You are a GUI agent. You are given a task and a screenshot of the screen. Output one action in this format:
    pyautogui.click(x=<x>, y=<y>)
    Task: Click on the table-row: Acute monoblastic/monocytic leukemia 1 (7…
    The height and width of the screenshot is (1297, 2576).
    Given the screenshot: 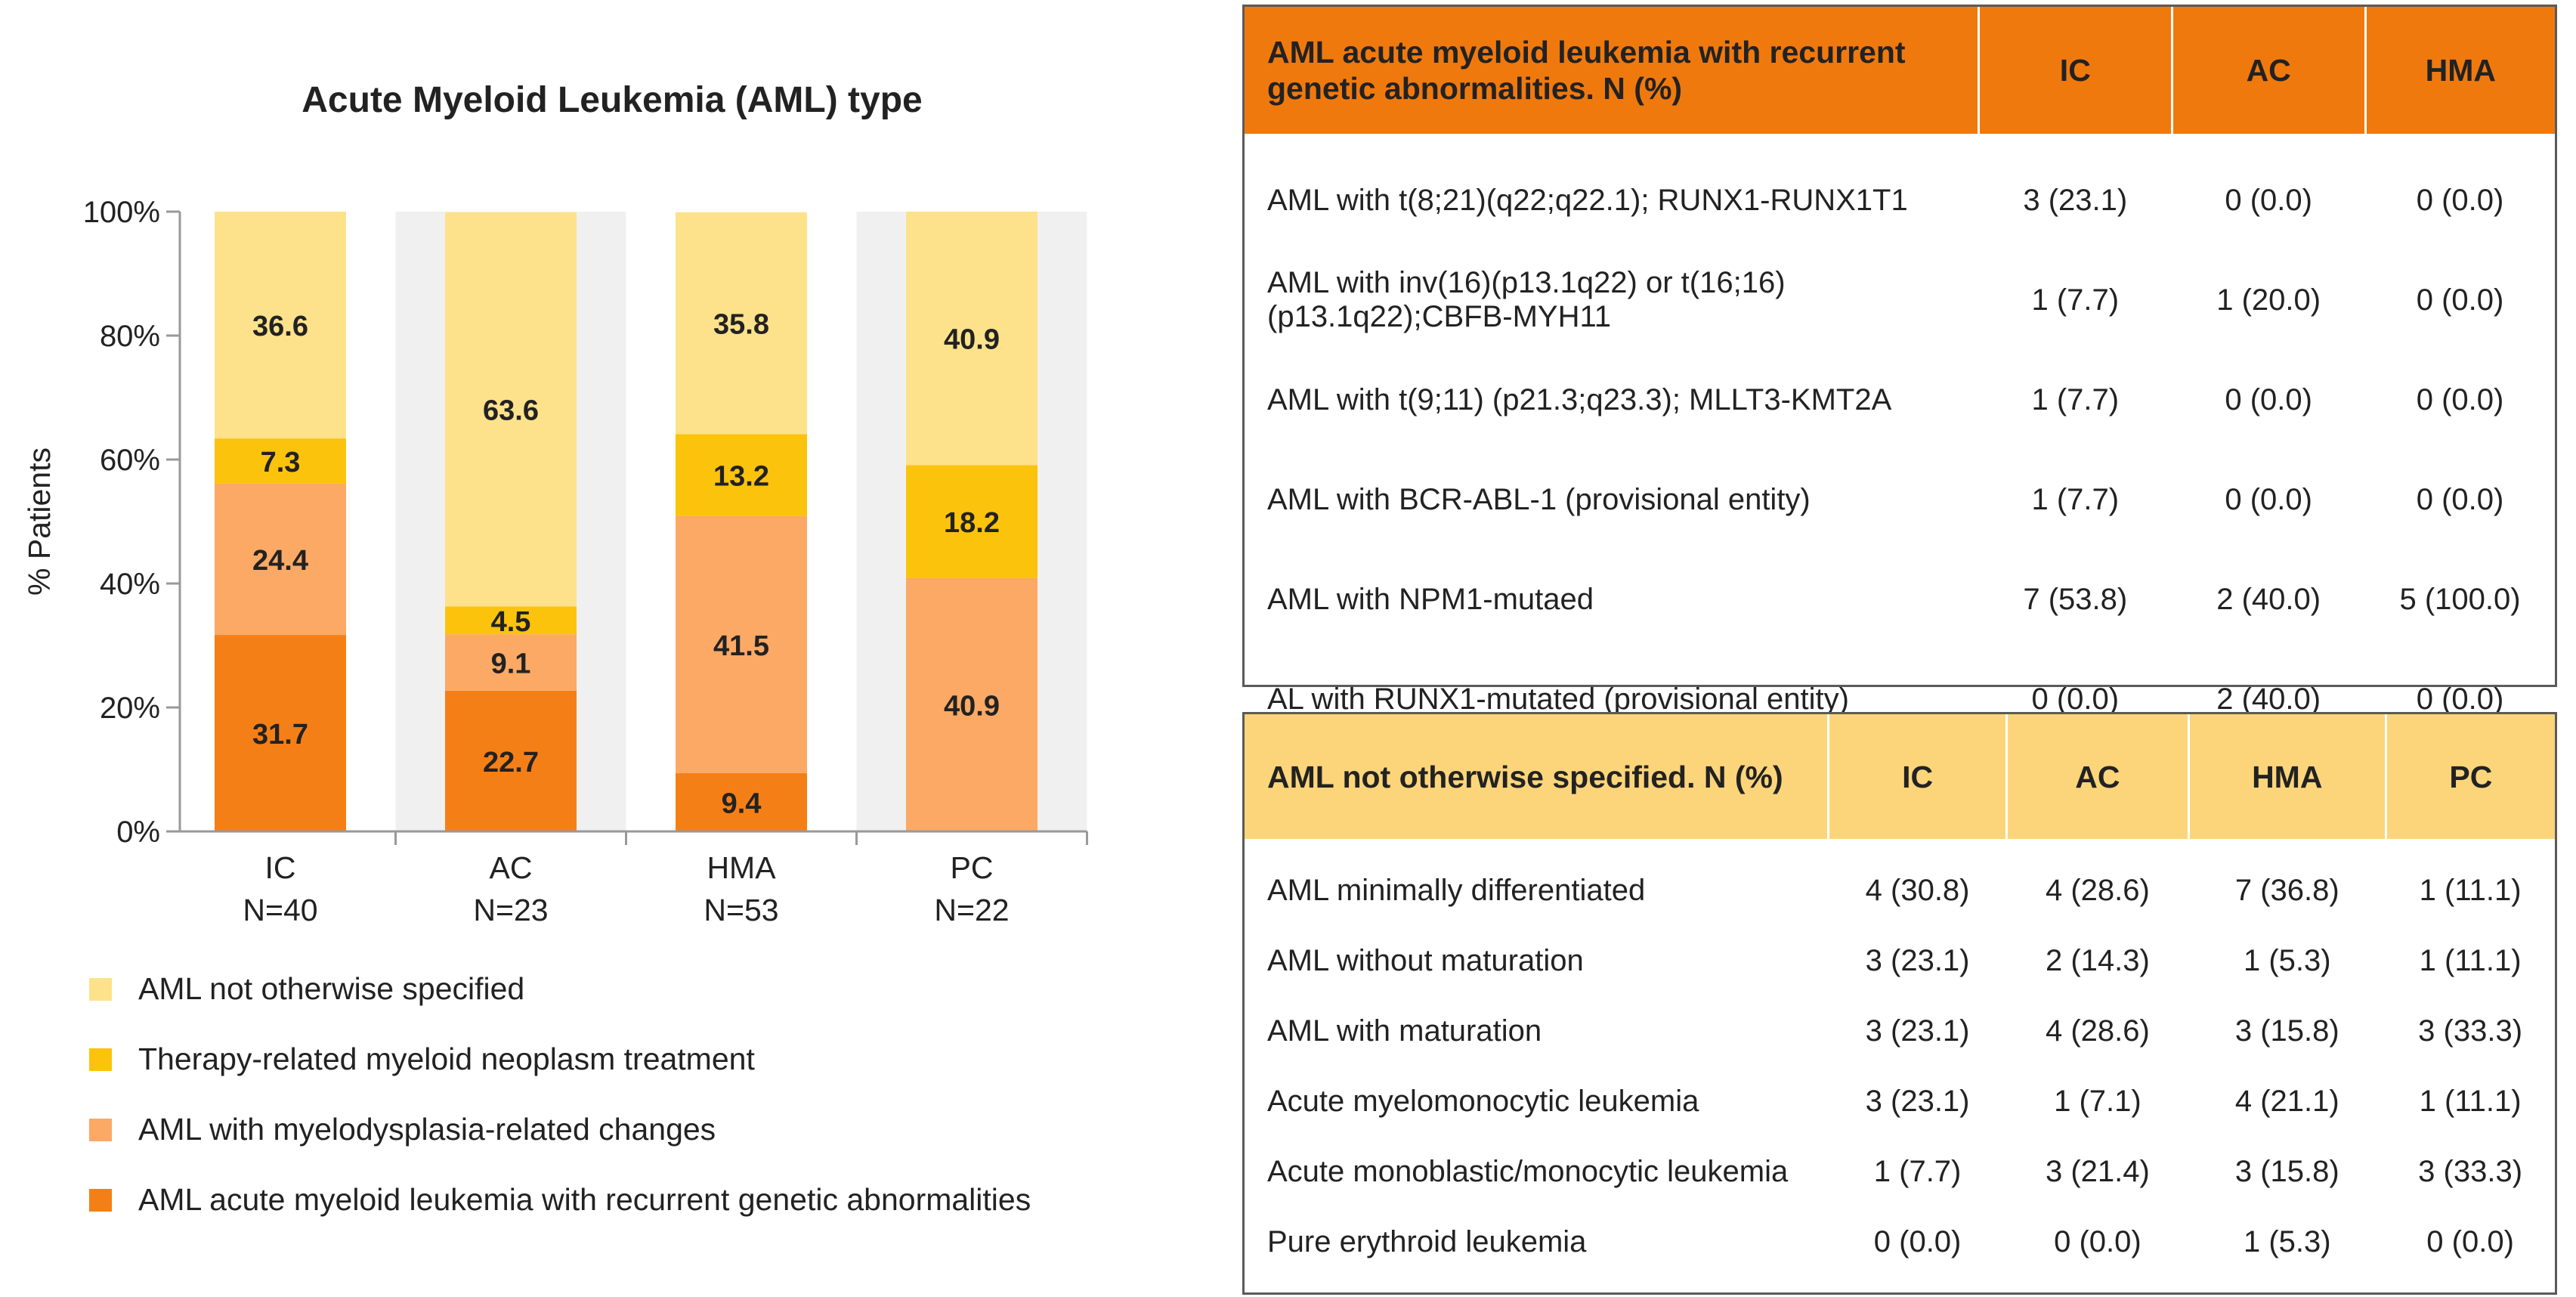 What is the action you would take?
    pyautogui.click(x=1900, y=1172)
    